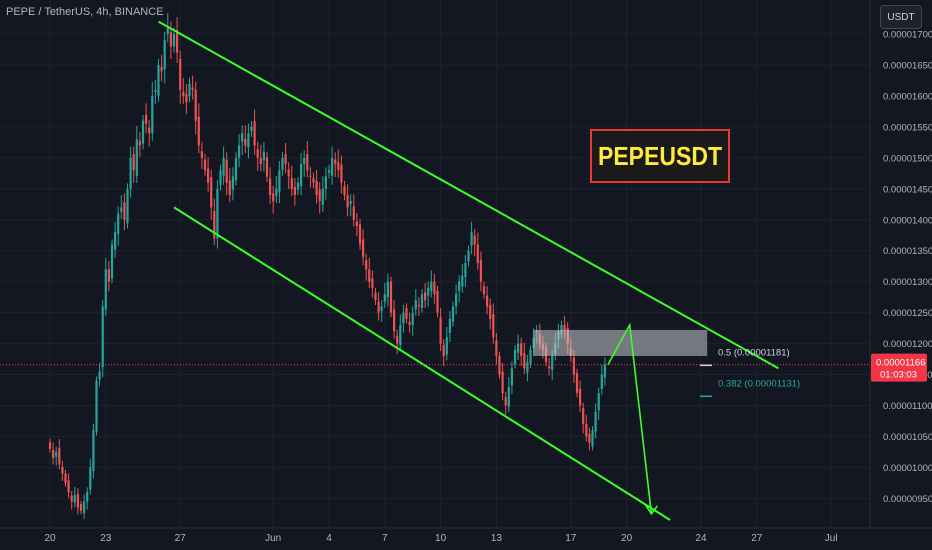 This screenshot has height=550, width=932. What do you see at coordinates (901, 17) in the screenshot?
I see `currency-button: USDT` at bounding box center [901, 17].